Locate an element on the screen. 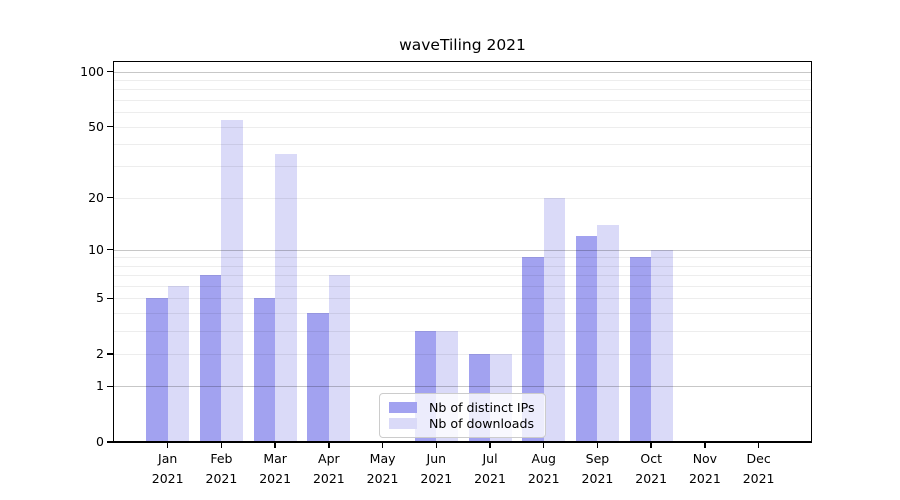 The width and height of the screenshot is (900, 500). legend-swatch-distinct-ips is located at coordinates (403, 407).